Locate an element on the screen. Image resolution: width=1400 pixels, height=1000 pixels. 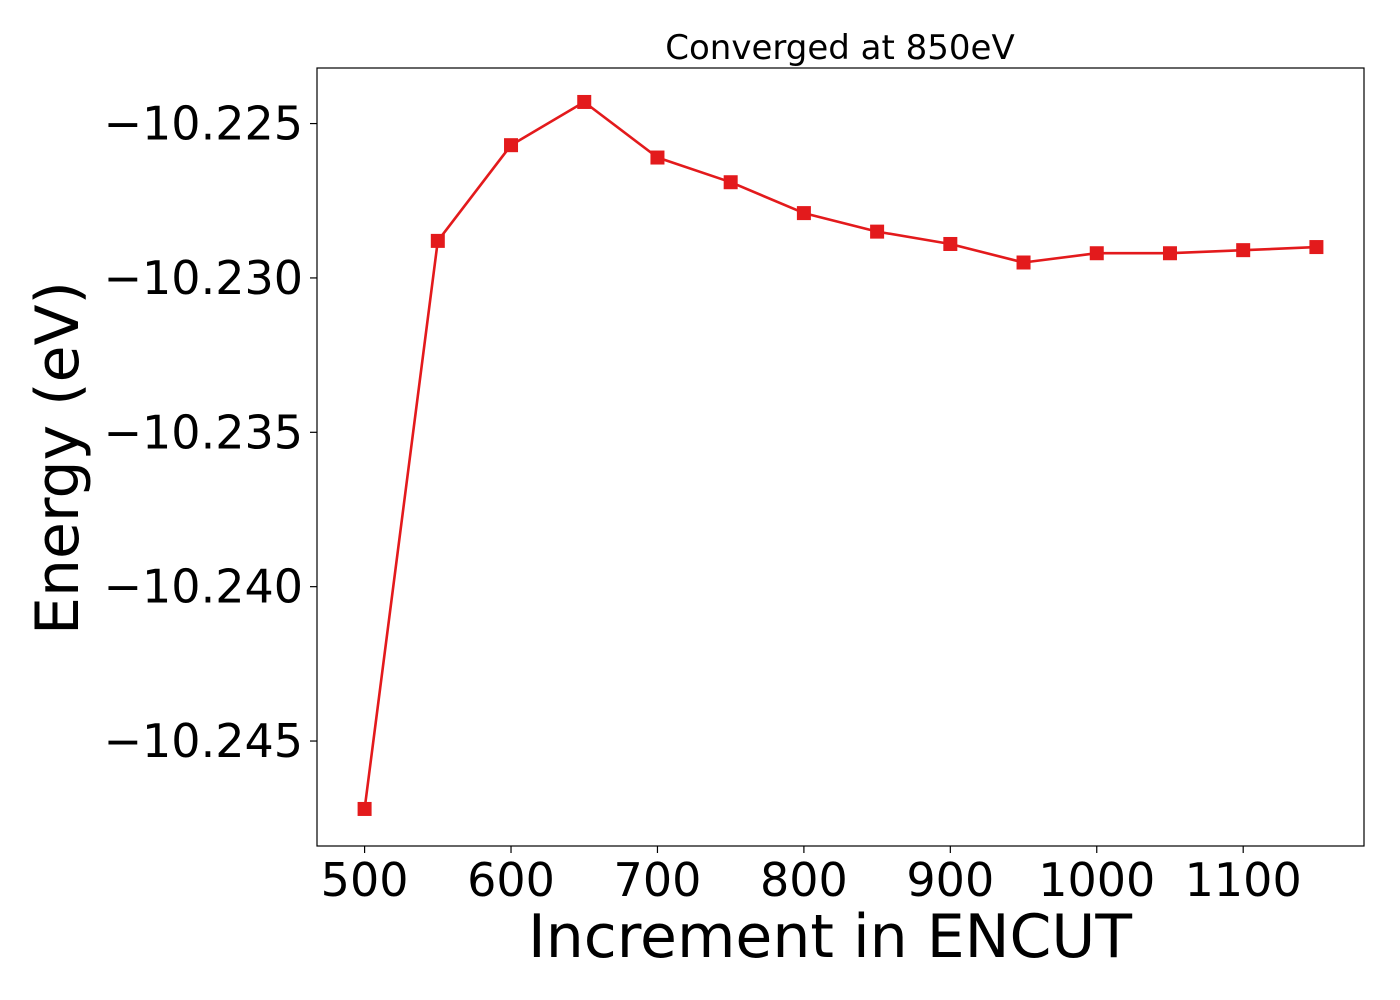
y-axis-label: Energy (eV) is located at coordinates (58, 458).